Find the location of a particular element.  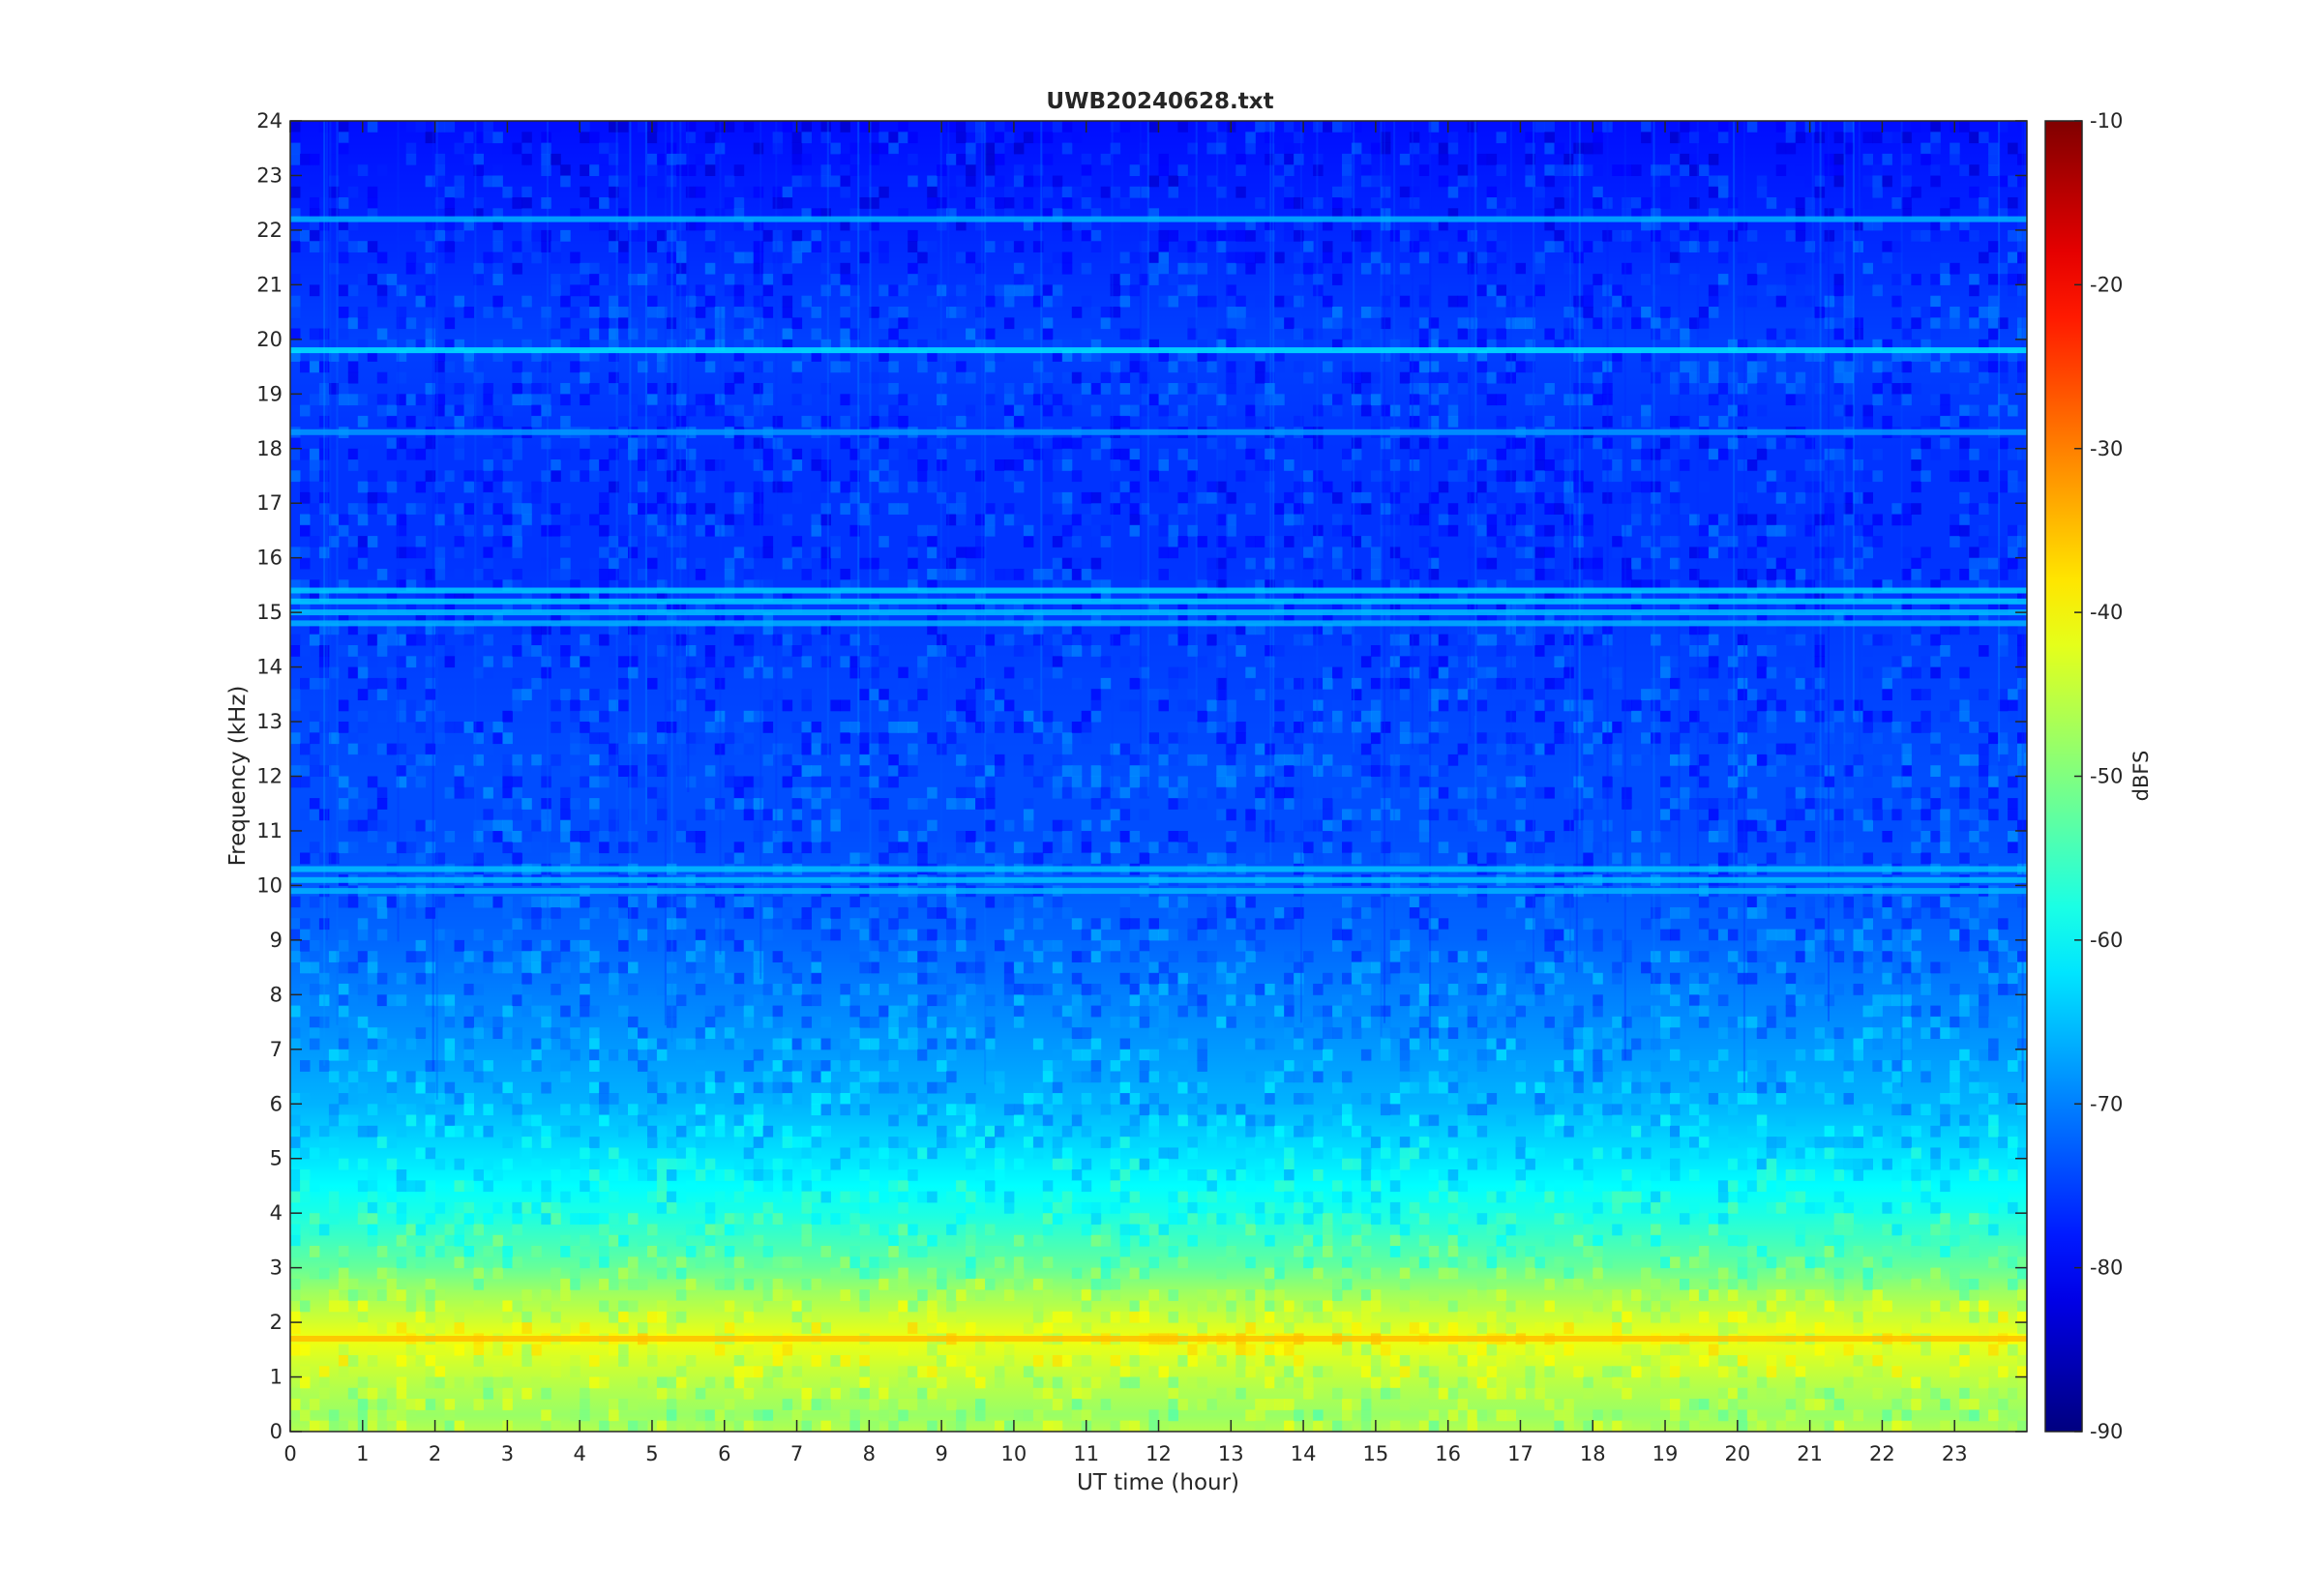

y-tick-label: 14 is located at coordinates (269, 667).